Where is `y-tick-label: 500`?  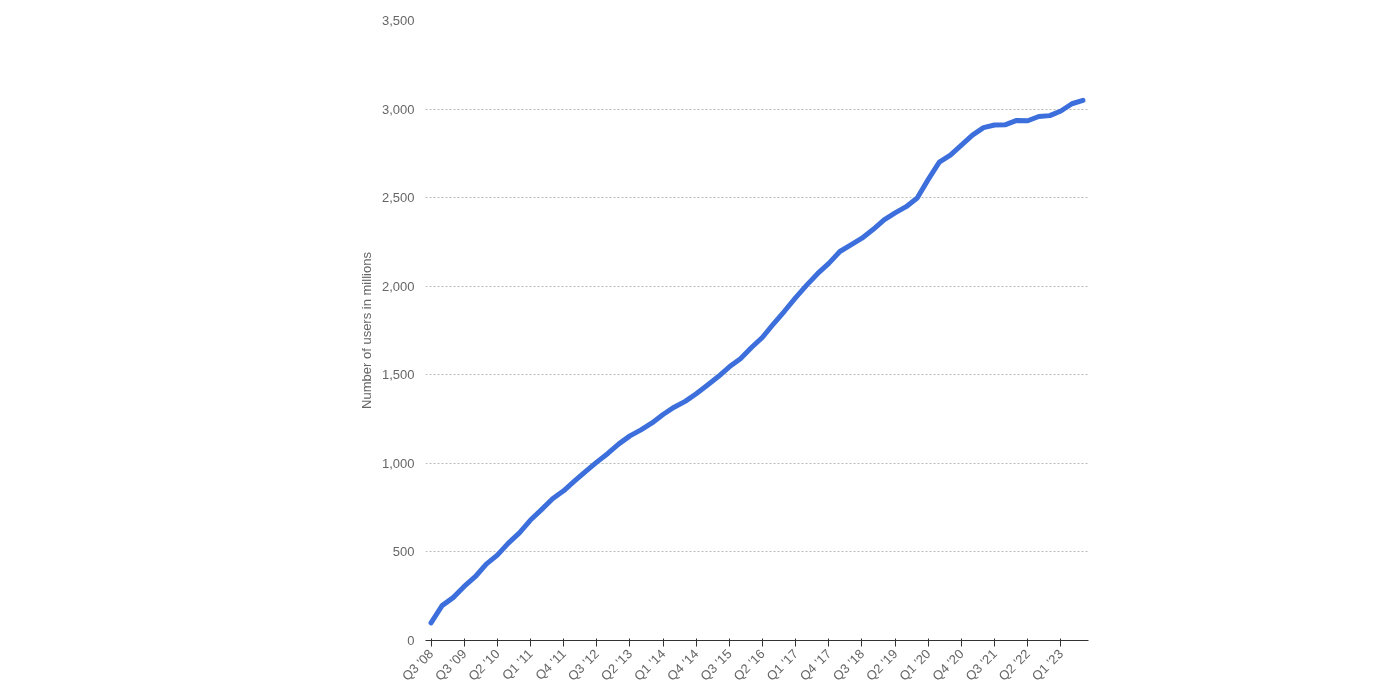 y-tick-label: 500 is located at coordinates (403, 552).